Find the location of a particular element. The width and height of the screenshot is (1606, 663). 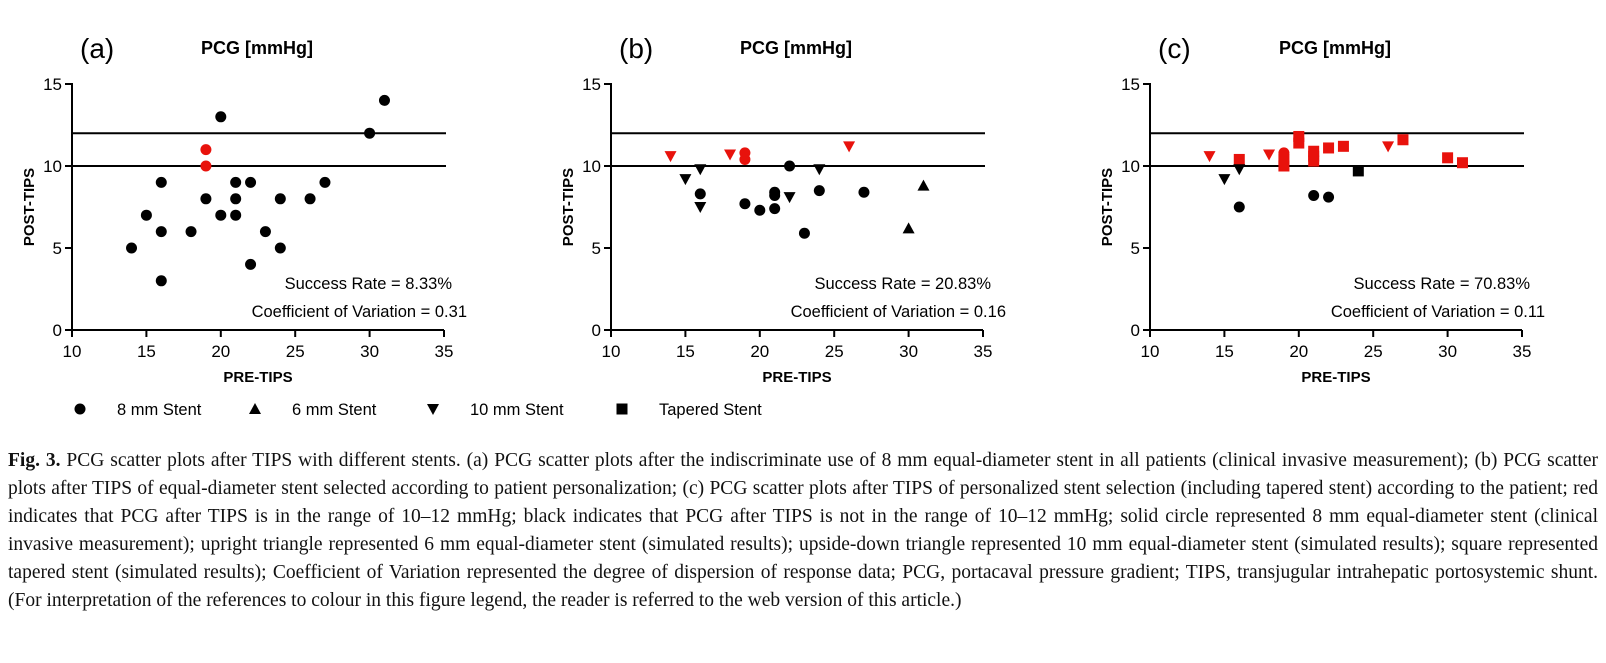

legend-label: 6 mm Stent is located at coordinates (334, 410).